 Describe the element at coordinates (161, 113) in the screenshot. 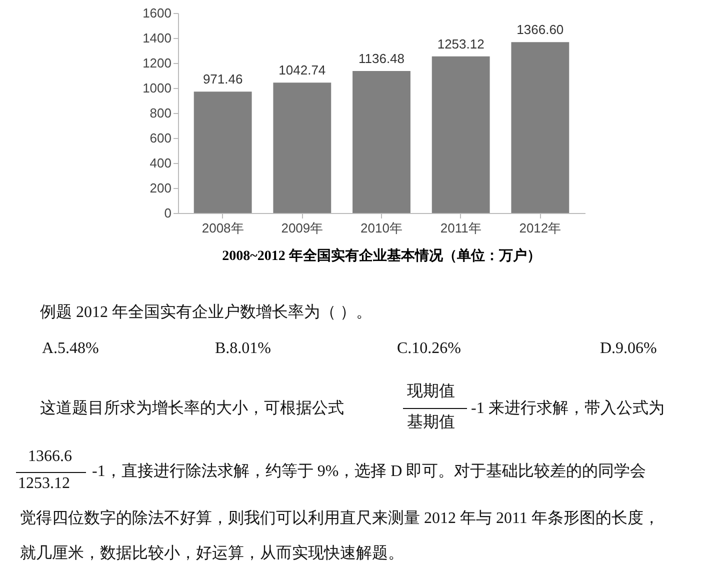

I see `y-tick-label: 800` at that location.